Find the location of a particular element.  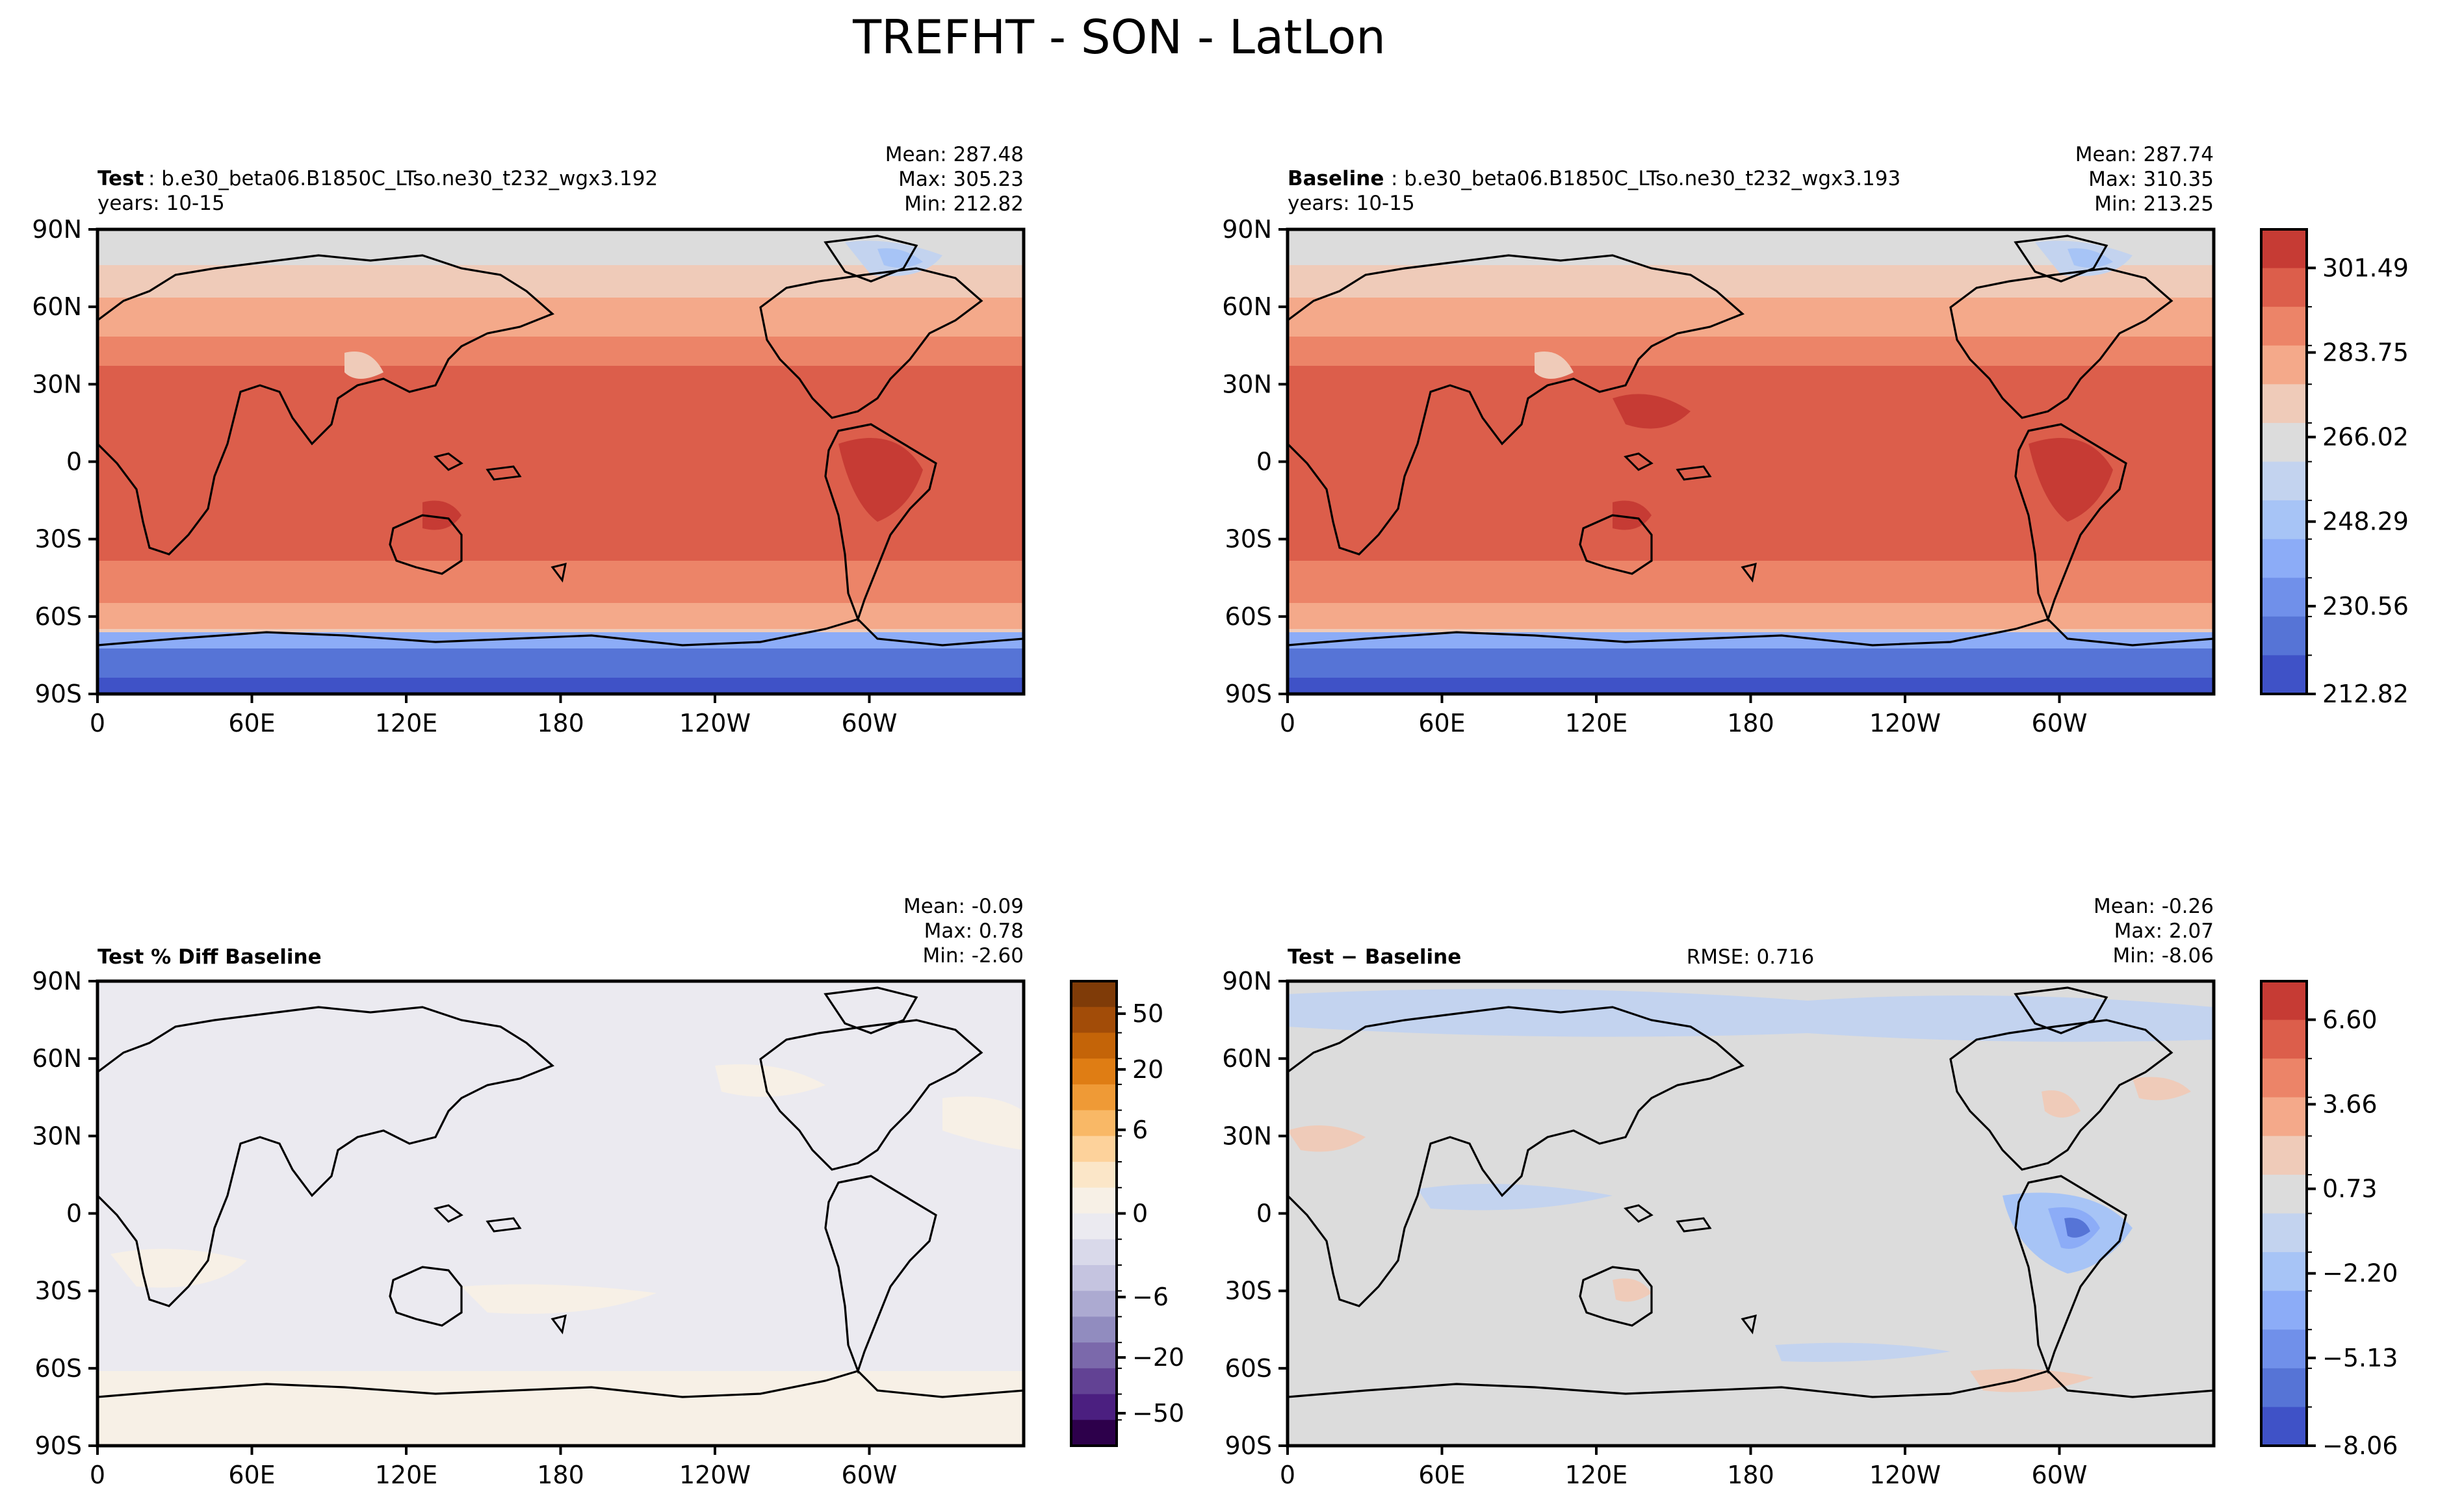

stat-min: Min: -8.06 is located at coordinates (2163, 955).